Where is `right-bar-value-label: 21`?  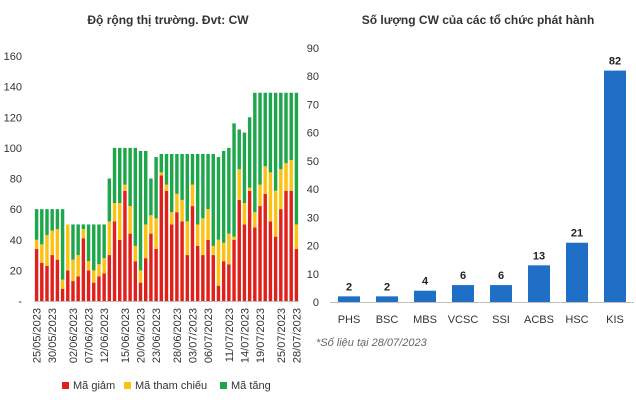 right-bar-value-label: 21 is located at coordinates (577, 234).